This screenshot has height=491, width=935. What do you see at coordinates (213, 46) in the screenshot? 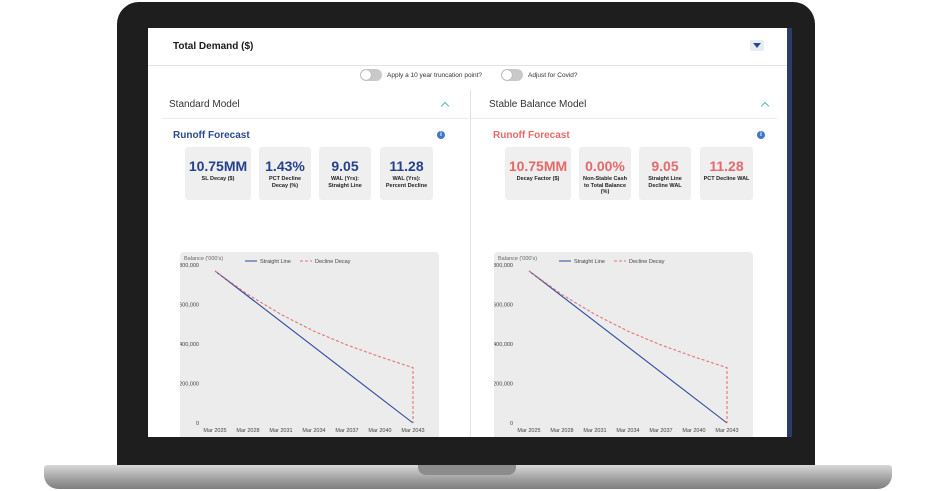
I see `page-title: Total Demand ($)` at bounding box center [213, 46].